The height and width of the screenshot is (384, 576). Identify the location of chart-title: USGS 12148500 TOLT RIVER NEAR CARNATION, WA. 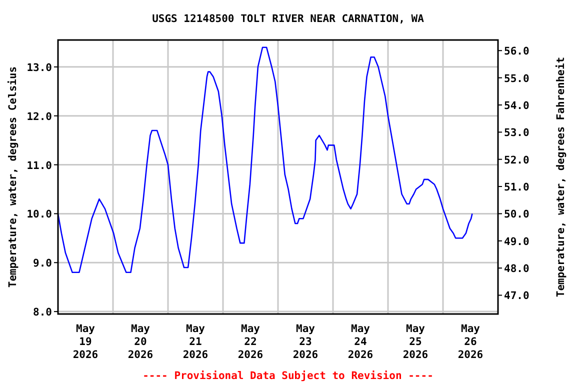
(288, 19).